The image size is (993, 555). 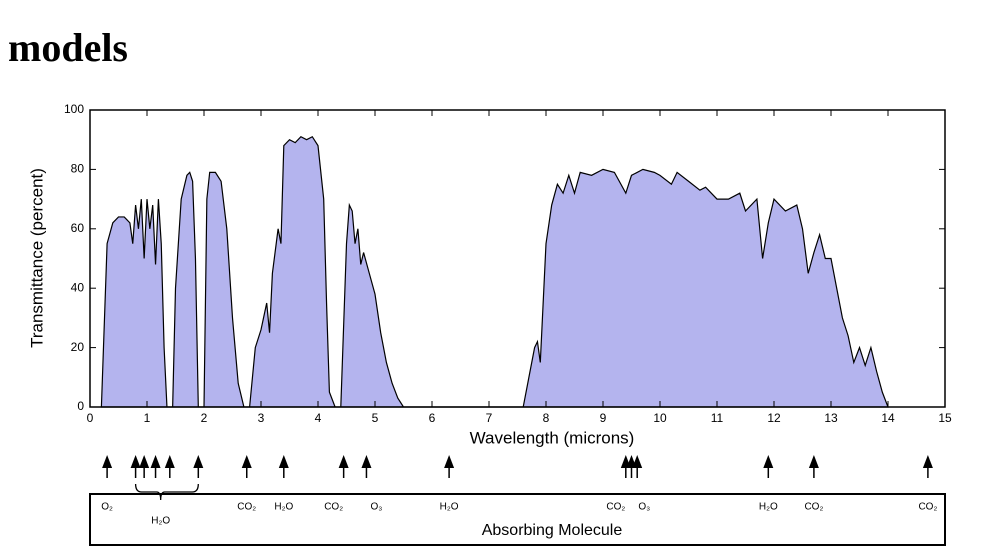 I want to click on y-tick-label: 80, so click(x=78, y=169).